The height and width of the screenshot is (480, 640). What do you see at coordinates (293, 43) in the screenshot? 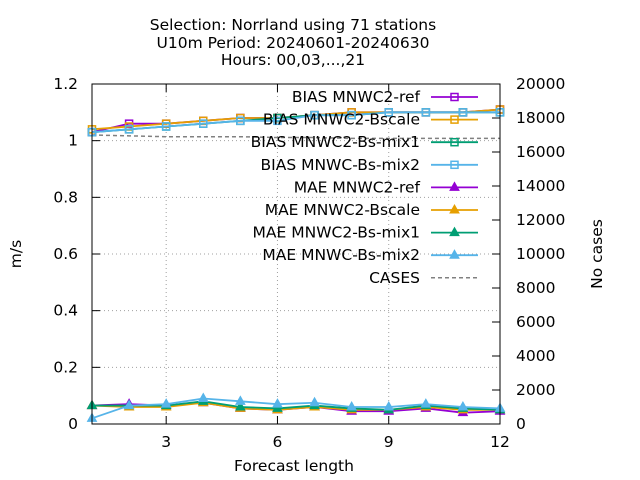
I see `chart-title-line-2: U10m Period: 20240601-20240630` at bounding box center [293, 43].